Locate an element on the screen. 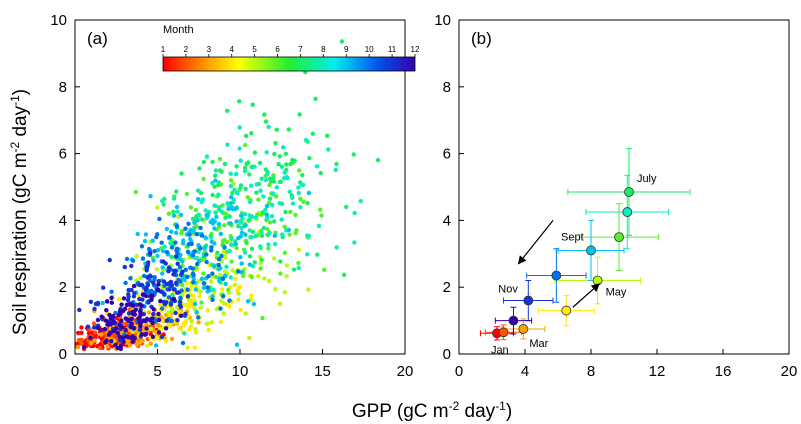 The width and height of the screenshot is (801, 424). panel-b-points is located at coordinates (563, 263).